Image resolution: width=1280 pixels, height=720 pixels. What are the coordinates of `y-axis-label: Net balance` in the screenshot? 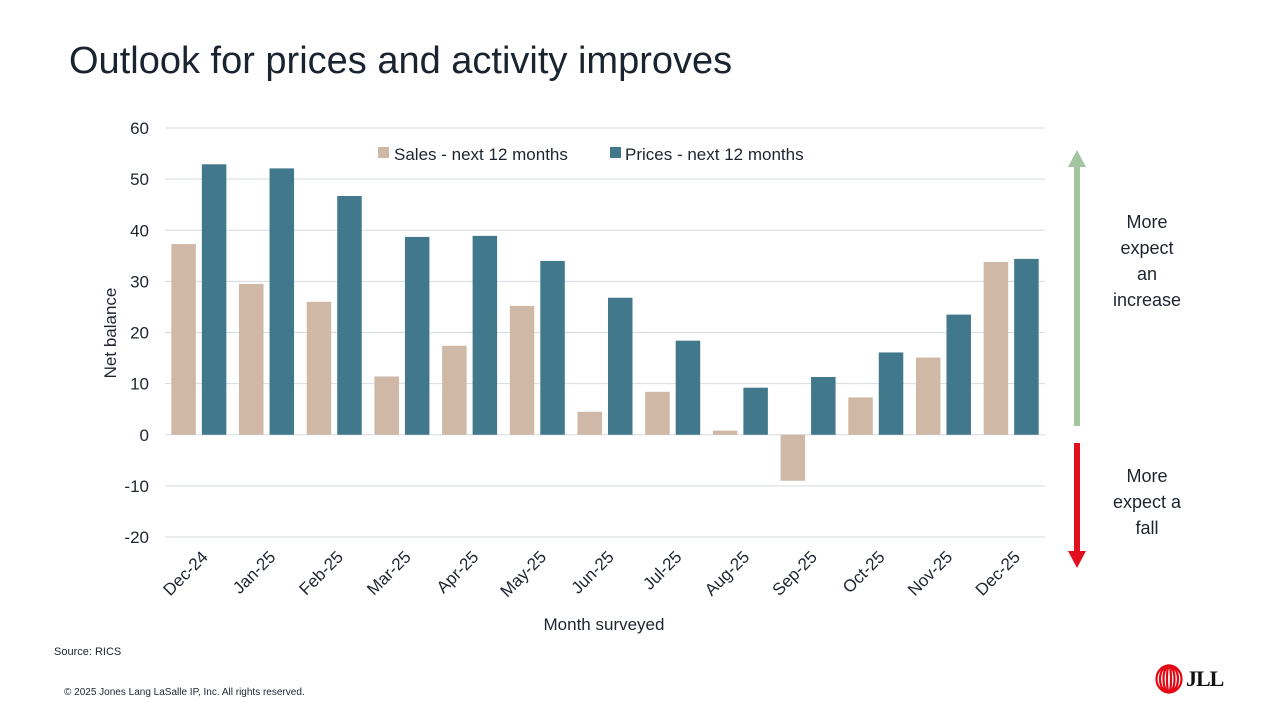 It's located at (110, 333).